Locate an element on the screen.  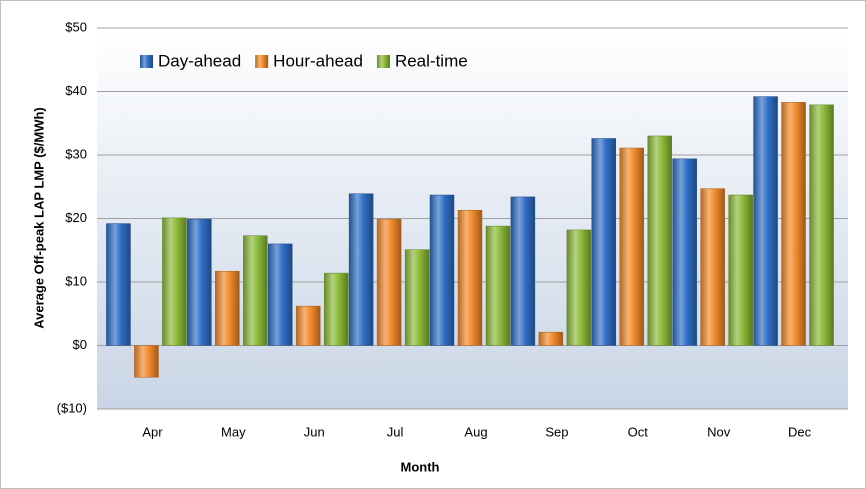
legend-label: Real-time is located at coordinates (431, 60).